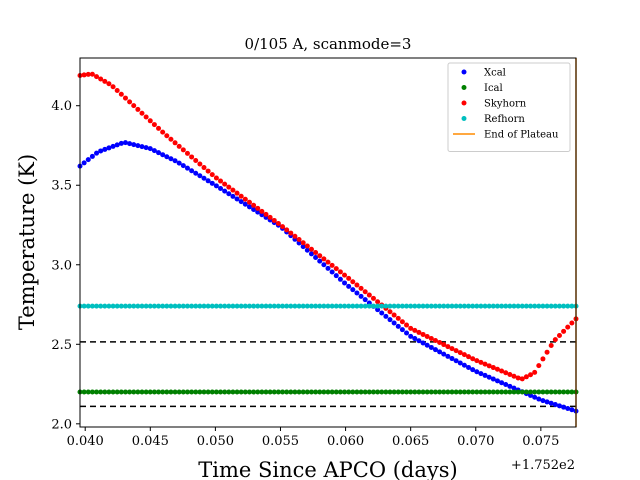  What do you see at coordinates (464, 103) in the screenshot?
I see `legend-marker-skyhorn` at bounding box center [464, 103].